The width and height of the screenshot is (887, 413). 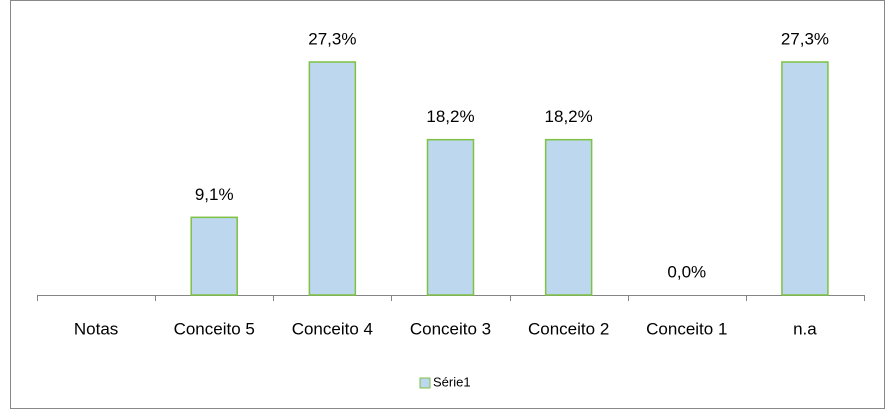 I want to click on x-tick-label: Conceito 2, so click(x=568, y=328).